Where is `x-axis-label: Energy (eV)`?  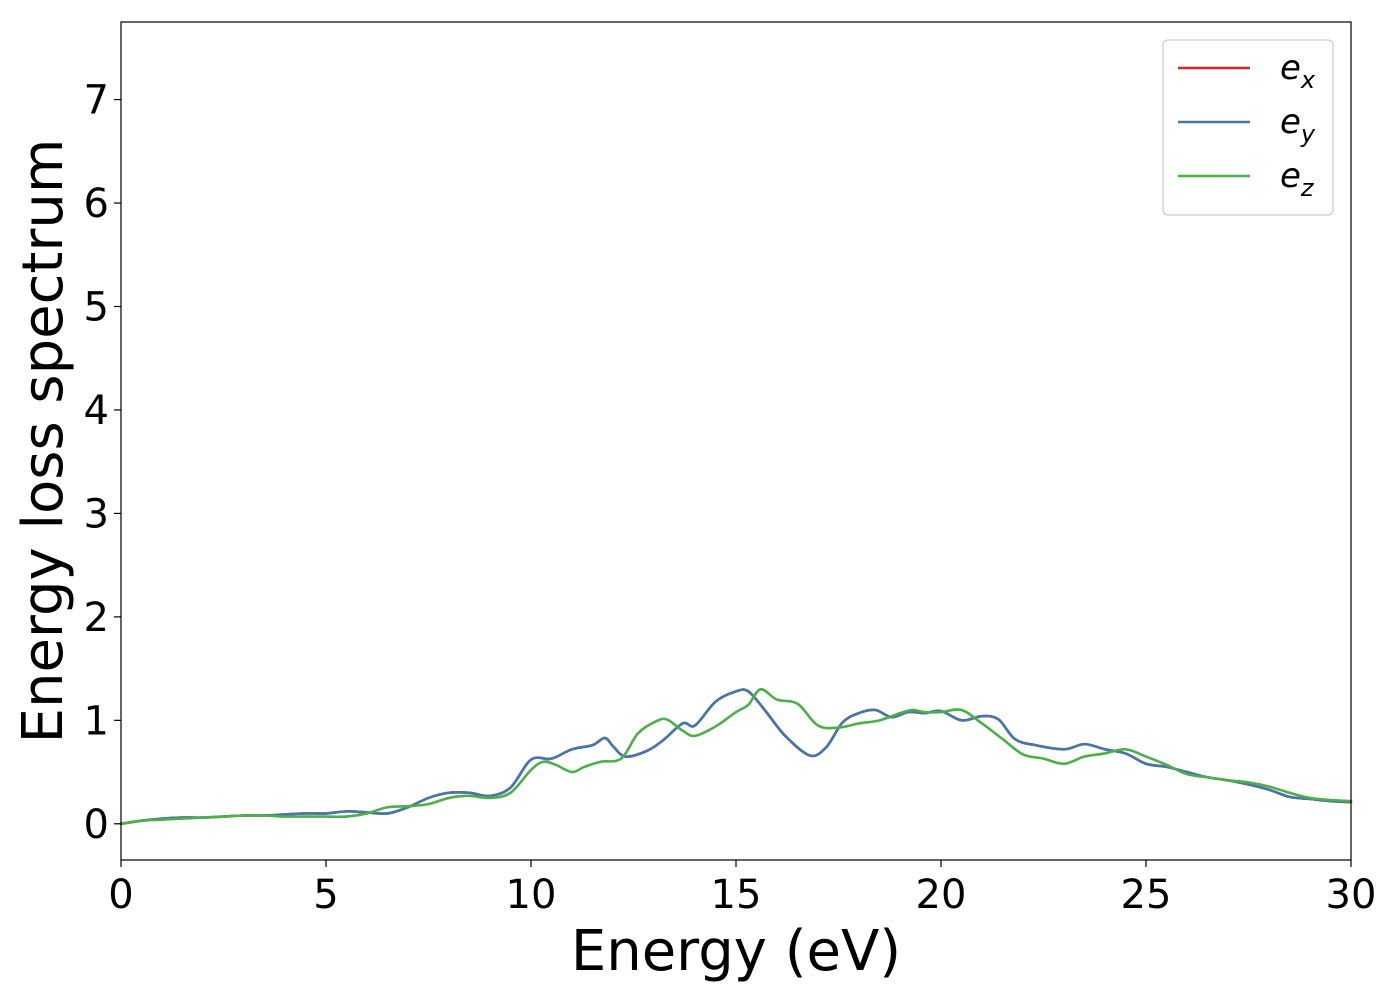 x-axis-label: Energy (eV) is located at coordinates (736, 951).